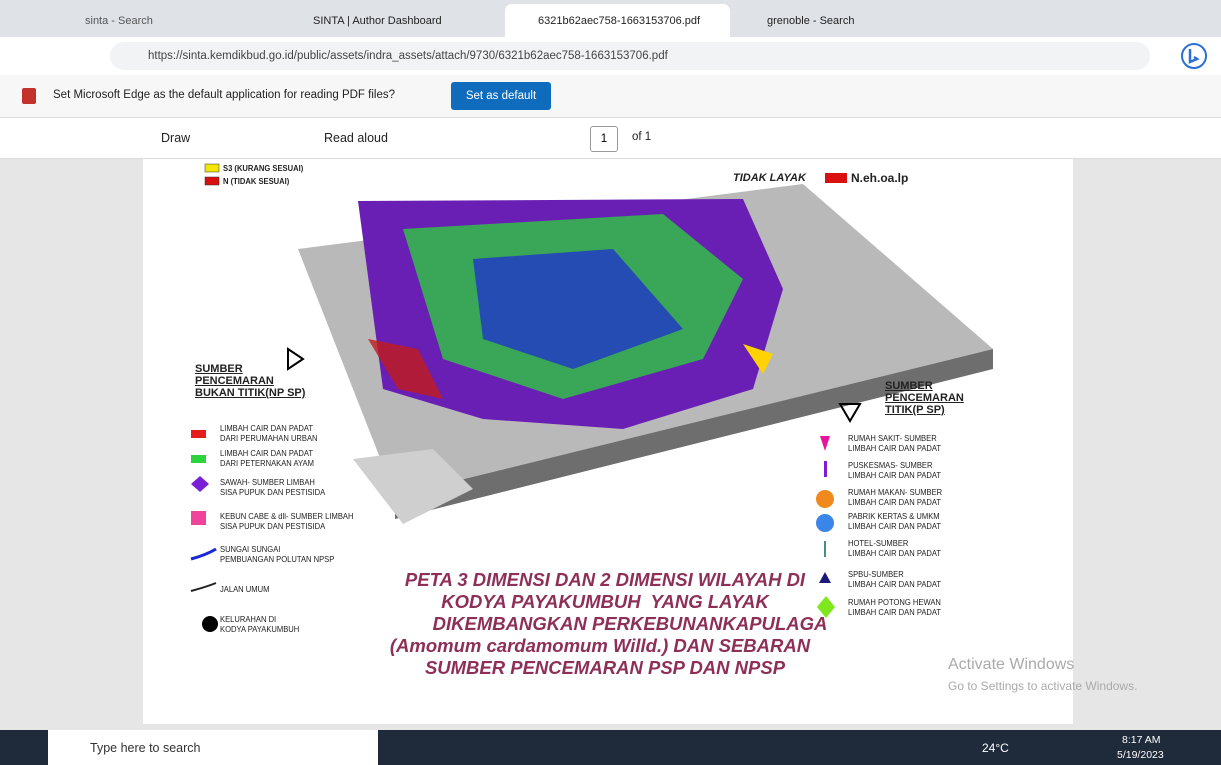 The height and width of the screenshot is (765, 1221). I want to click on legend-item: DARI PERUMAHAN URBAN, so click(269, 438).